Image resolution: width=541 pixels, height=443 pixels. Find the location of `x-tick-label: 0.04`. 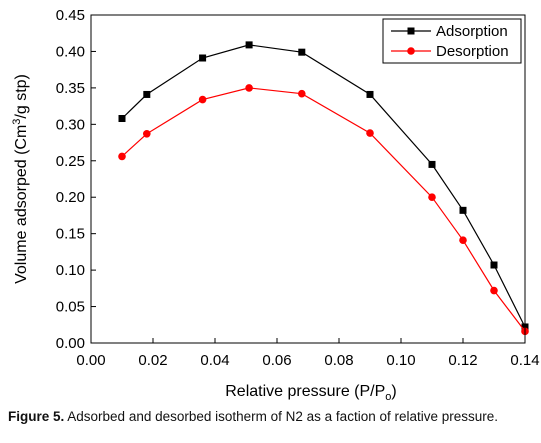

x-tick-label: 0.04 is located at coordinates (214, 360).